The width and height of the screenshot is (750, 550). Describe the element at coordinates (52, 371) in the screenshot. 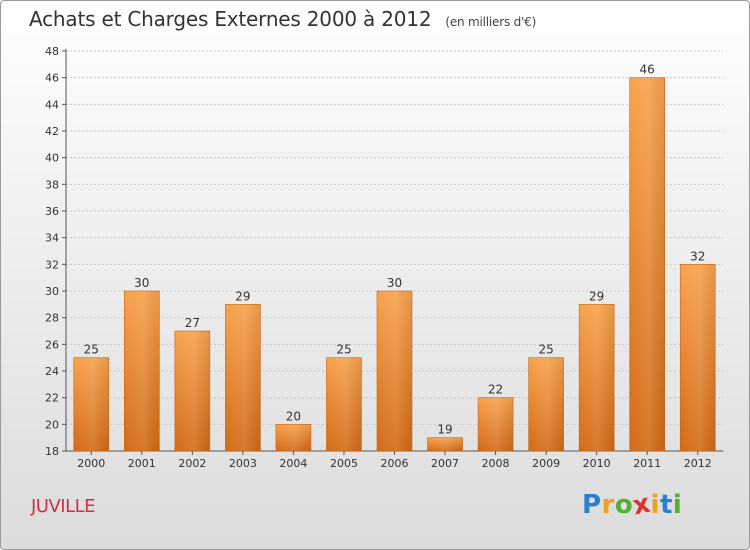

I see `y-tick-label: 24` at that location.